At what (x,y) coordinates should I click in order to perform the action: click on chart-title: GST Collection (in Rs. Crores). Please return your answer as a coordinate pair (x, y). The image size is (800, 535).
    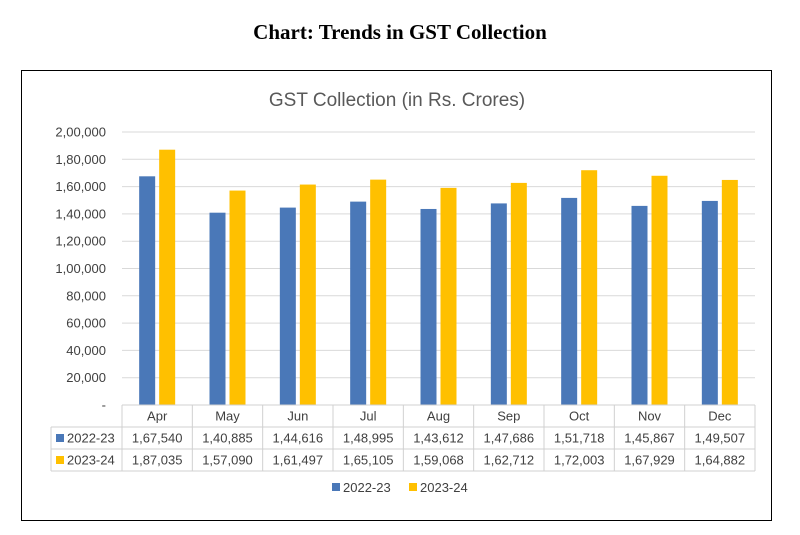
    Looking at the image, I should click on (397, 100).